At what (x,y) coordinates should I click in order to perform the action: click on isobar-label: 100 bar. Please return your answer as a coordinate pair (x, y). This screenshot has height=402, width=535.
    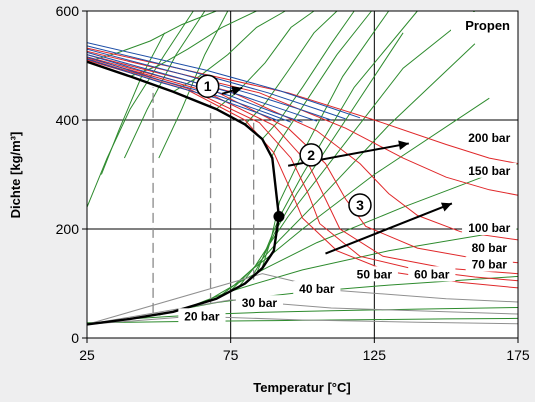
    Looking at the image, I should click on (489, 228).